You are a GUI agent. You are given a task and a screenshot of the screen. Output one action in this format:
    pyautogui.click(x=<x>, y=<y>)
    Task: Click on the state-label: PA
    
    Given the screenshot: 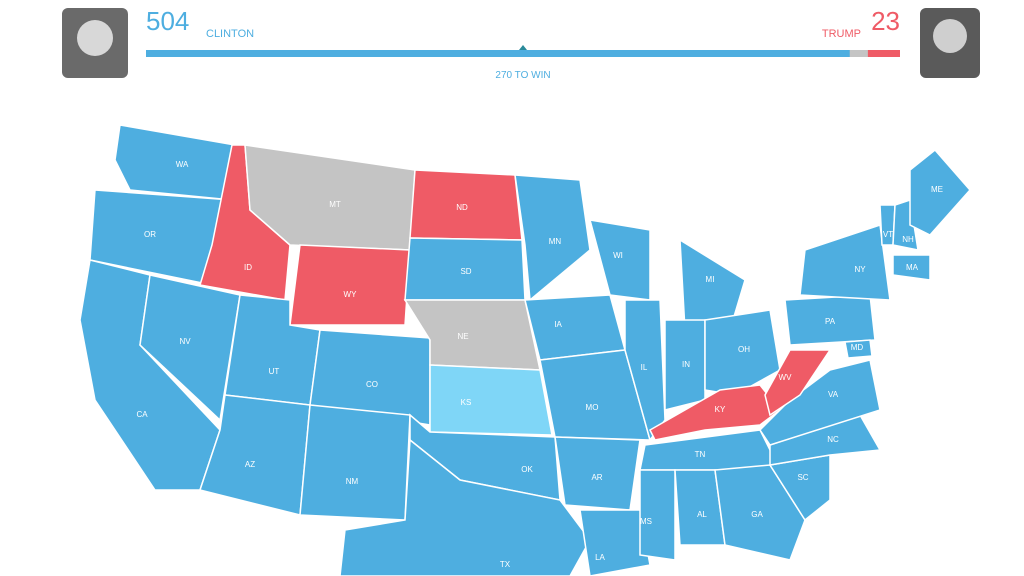 What is the action you would take?
    pyautogui.click(x=830, y=321)
    